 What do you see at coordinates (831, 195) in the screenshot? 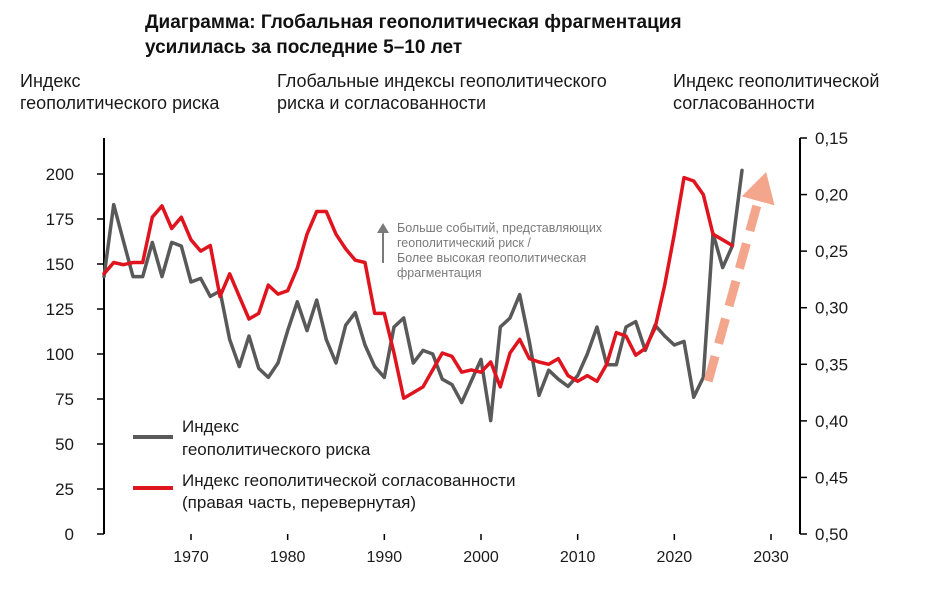
I see `right-tick-label: 0,20` at bounding box center [831, 195].